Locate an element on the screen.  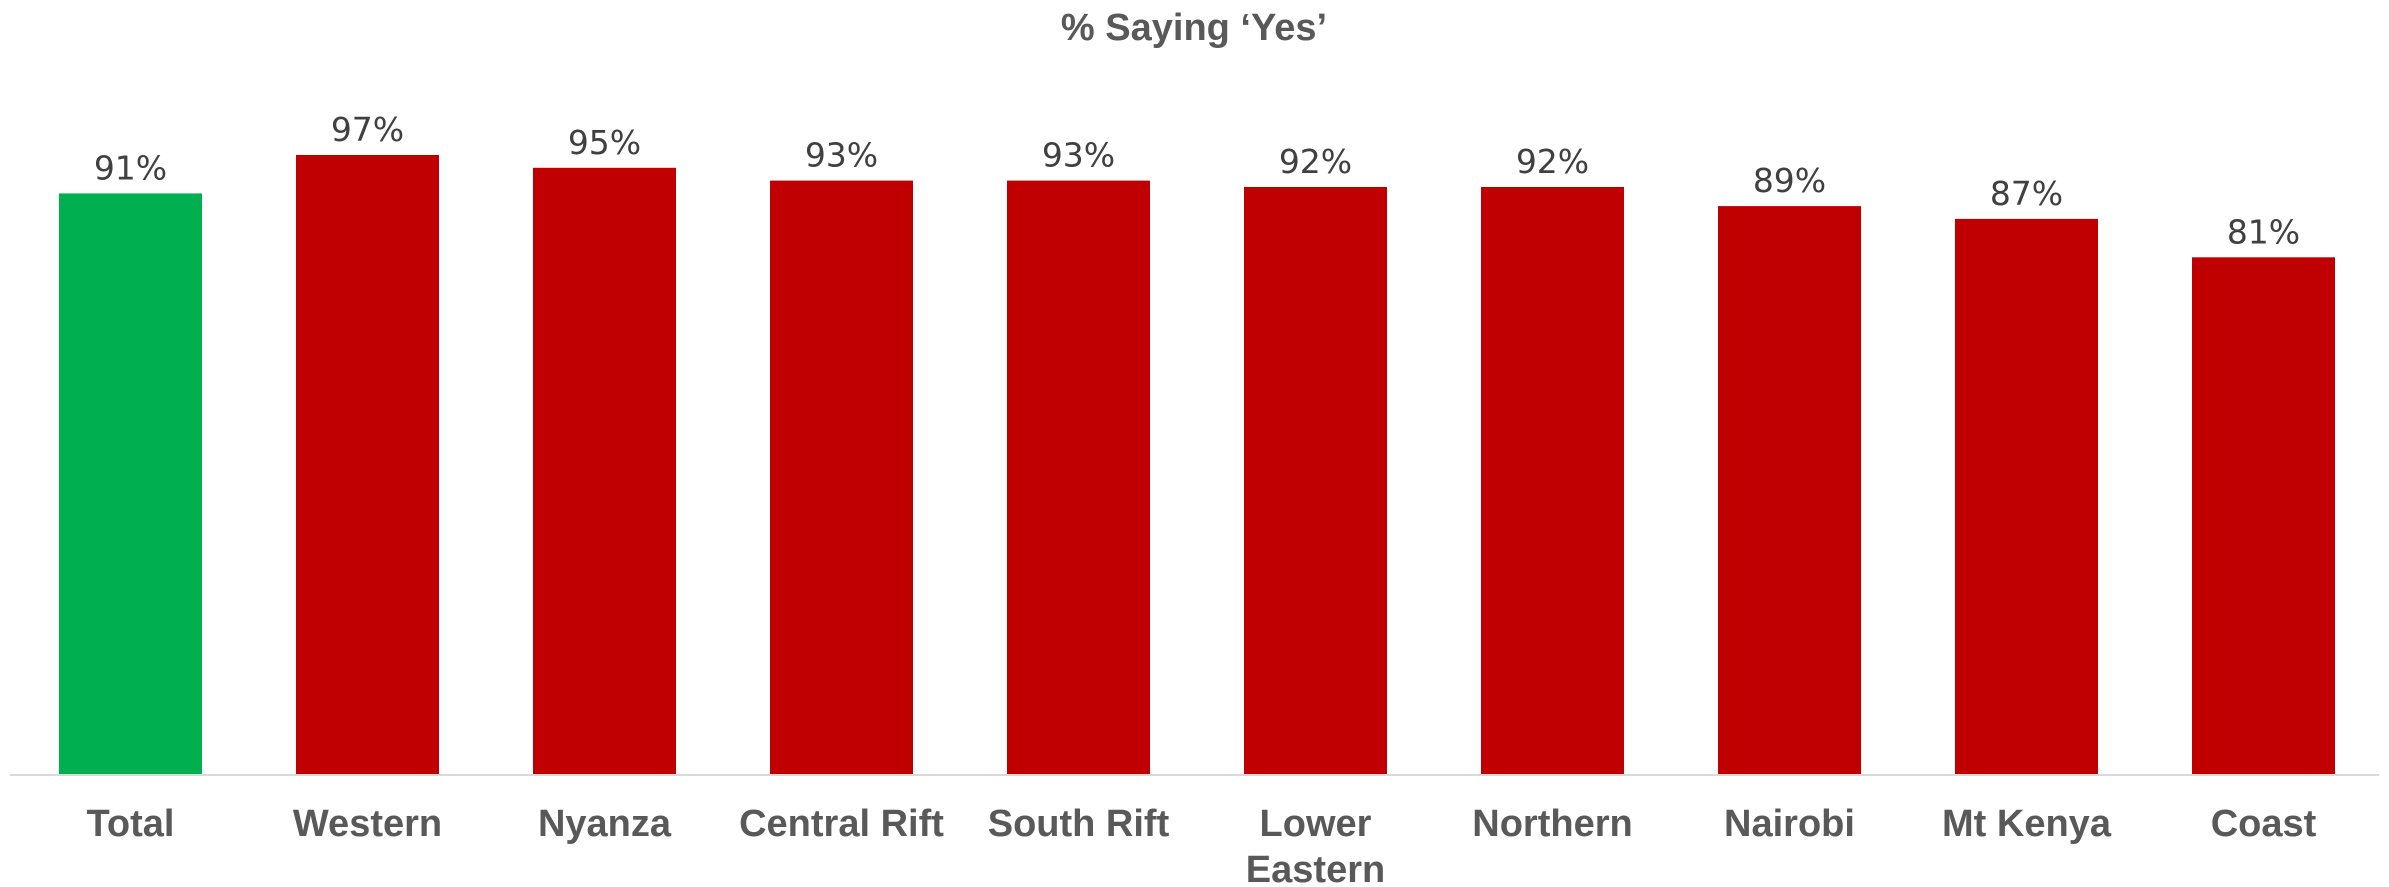
chart-title: % Saying ‘Yes’ is located at coordinates (1194, 28).